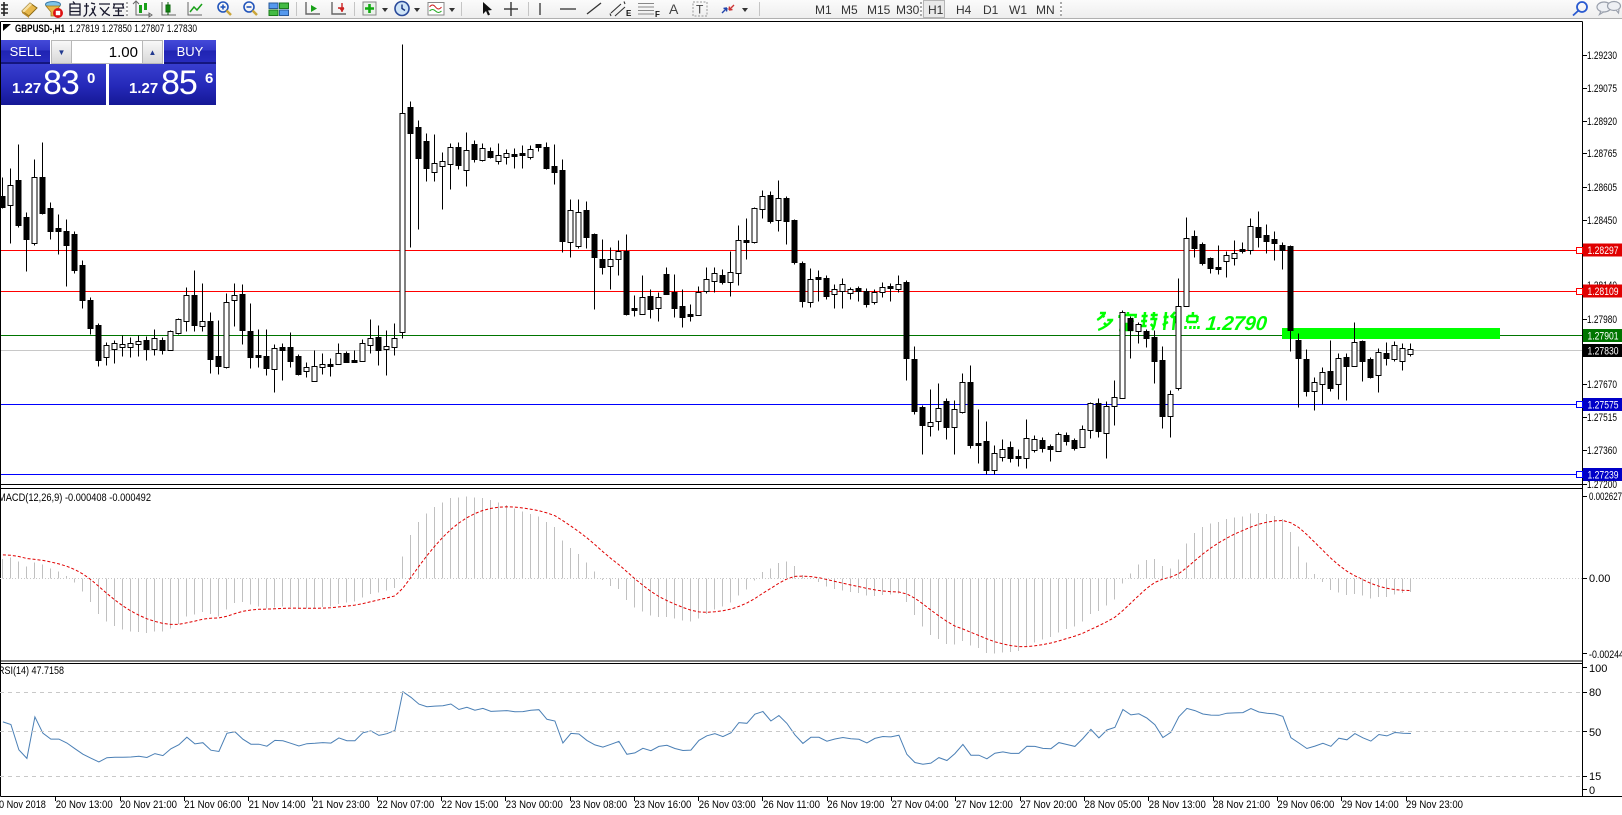 The height and width of the screenshot is (815, 1622). Describe the element at coordinates (1602, 56) in the screenshot. I see `svg-text: 1.29230` at that location.